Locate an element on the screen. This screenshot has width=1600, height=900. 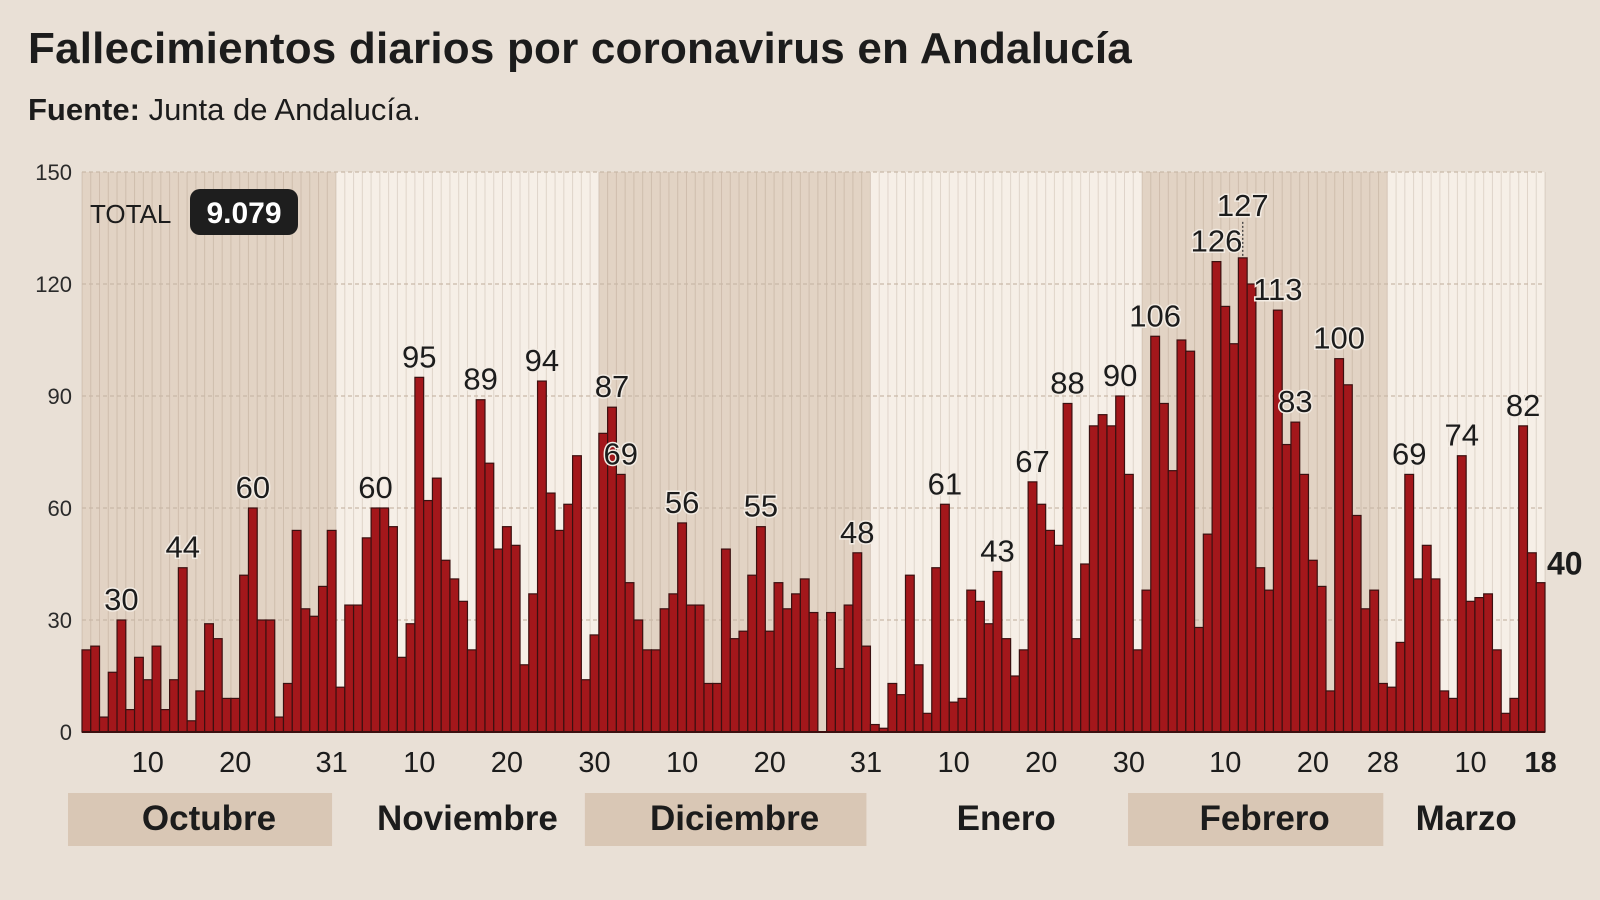
data-label: 83 is located at coordinates (1295, 401).